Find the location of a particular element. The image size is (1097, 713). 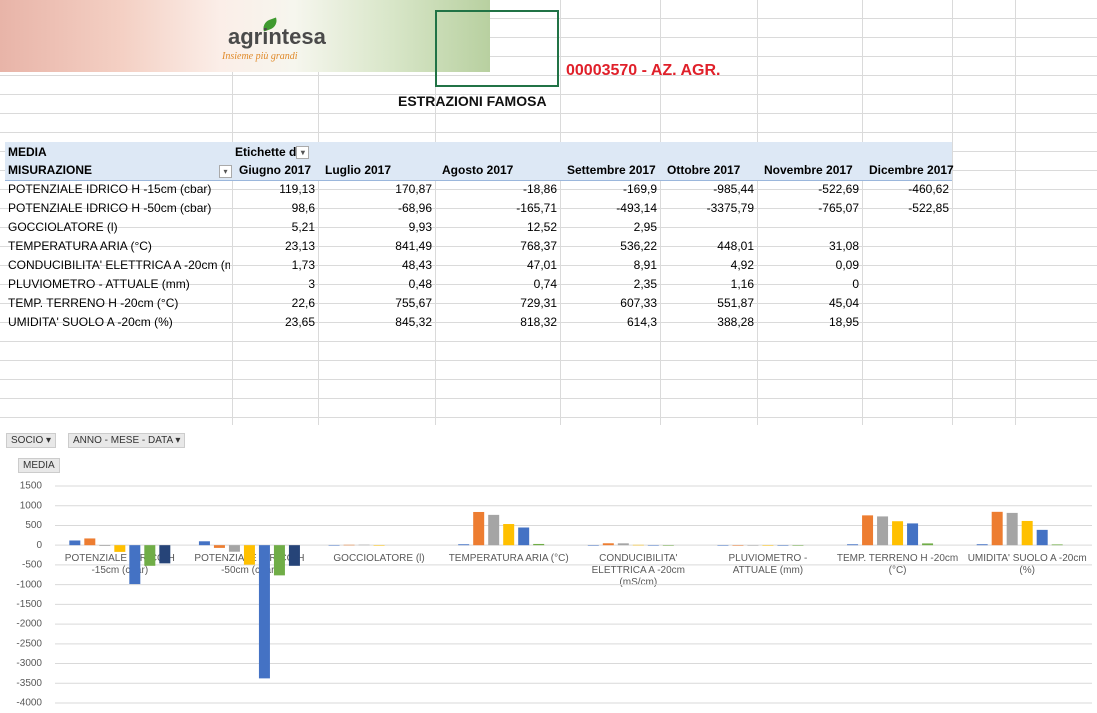

logo-tagline: Insieme più grandi is located at coordinates (260, 56).